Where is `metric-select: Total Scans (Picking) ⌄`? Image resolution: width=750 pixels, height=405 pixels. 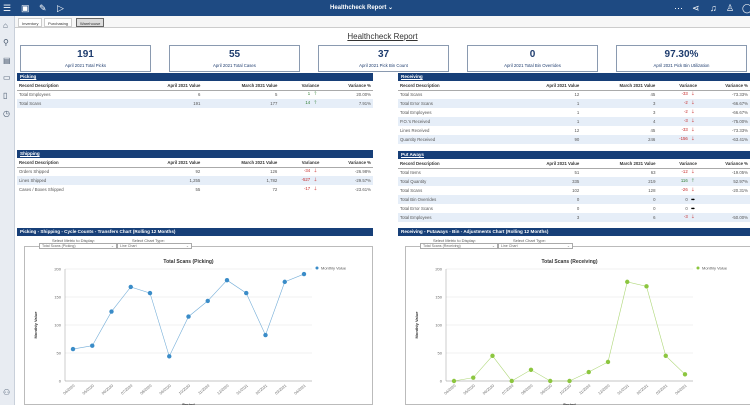
metric-select: Total Scans (Picking) ⌄ is located at coordinates (78, 246).